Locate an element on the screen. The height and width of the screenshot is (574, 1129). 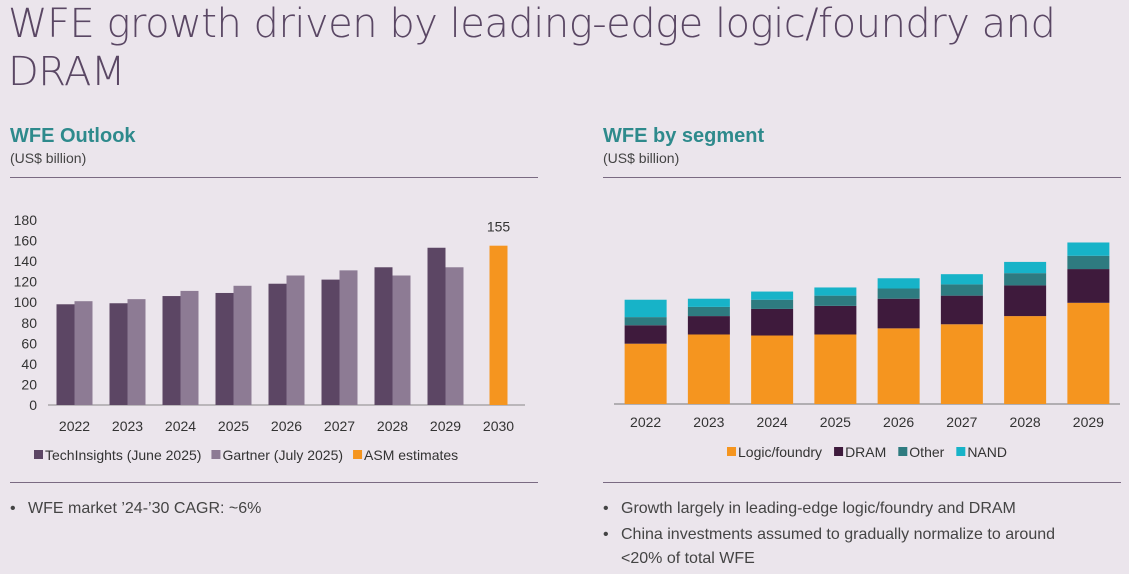
bar-techinsights-2023 is located at coordinates (118, 354).